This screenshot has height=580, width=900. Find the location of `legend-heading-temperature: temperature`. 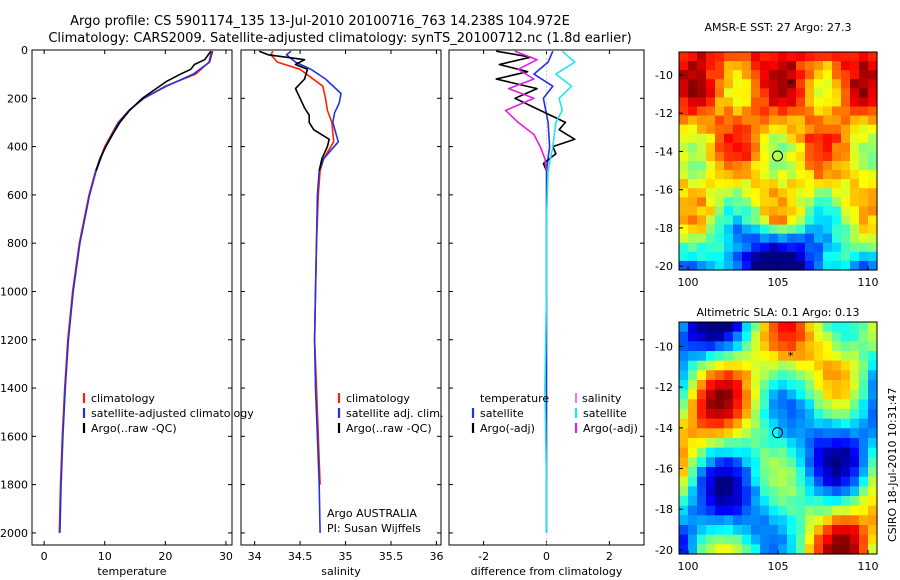

legend-heading-temperature: temperature is located at coordinates (514, 398).